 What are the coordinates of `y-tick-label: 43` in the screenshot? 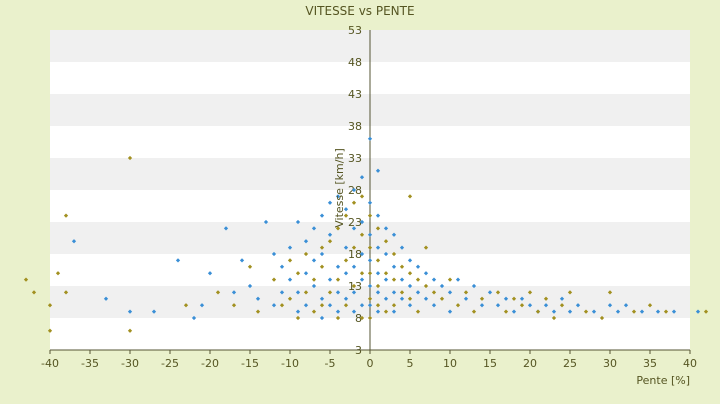 It's located at (355, 94).